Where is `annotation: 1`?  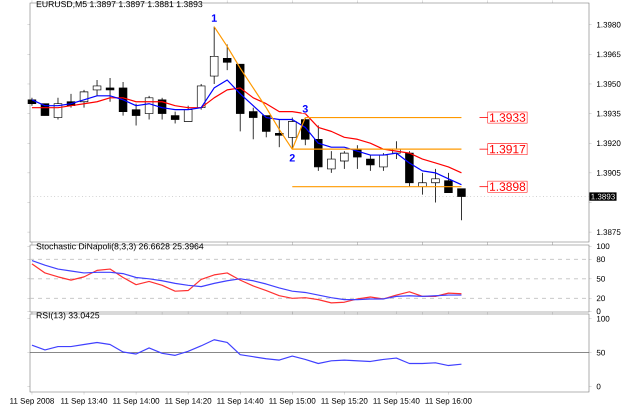
annotation: 1 is located at coordinates (214, 18).